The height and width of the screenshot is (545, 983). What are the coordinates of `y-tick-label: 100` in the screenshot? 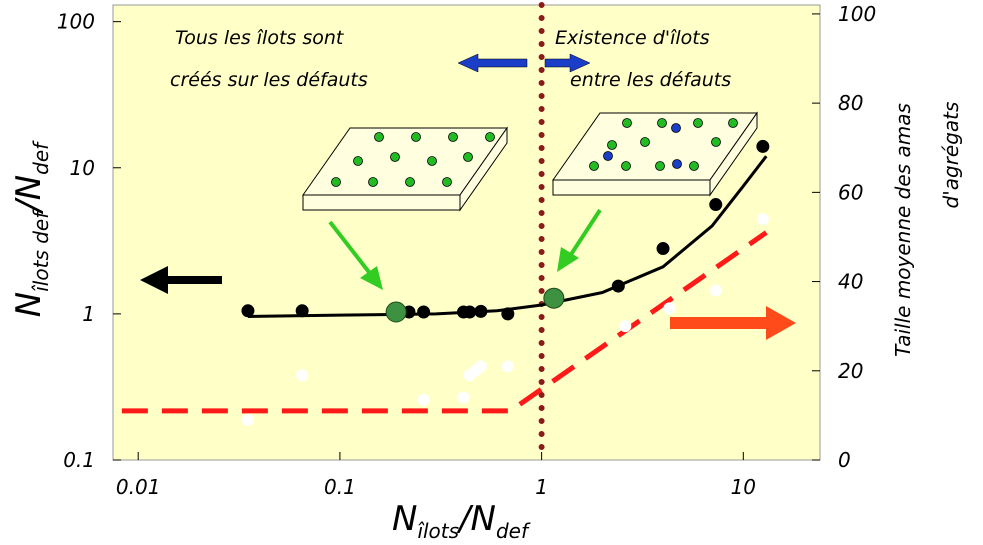 It's located at (76, 22).